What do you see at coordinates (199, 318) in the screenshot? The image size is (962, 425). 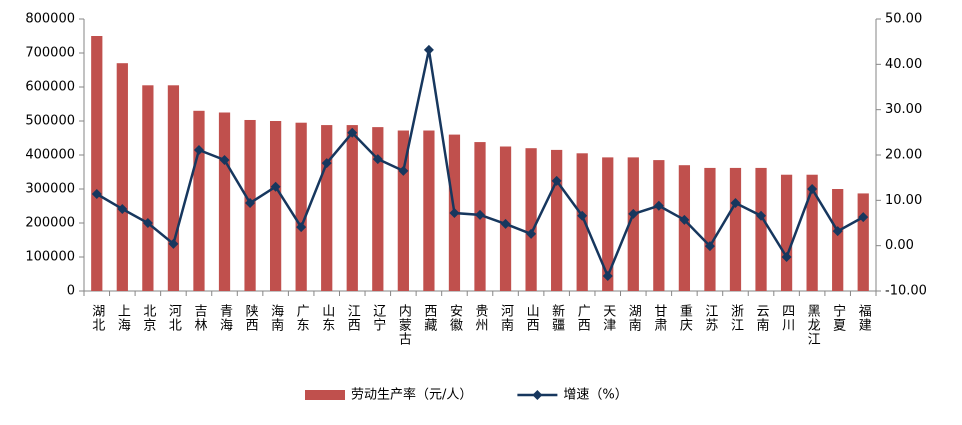 I see `x-tick-label: 吉林` at bounding box center [199, 318].